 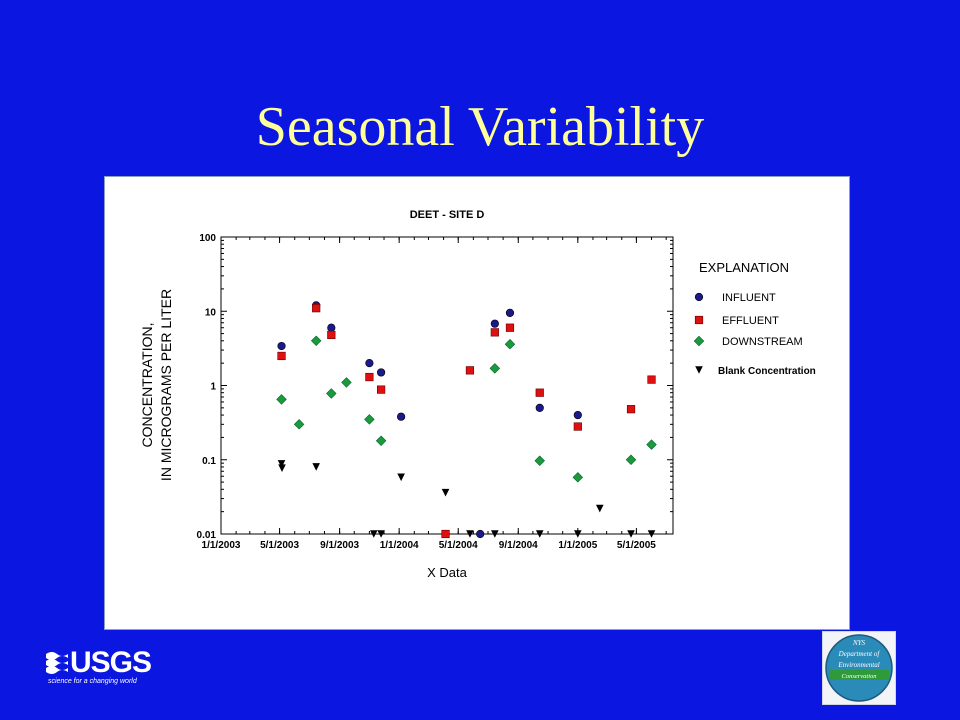 I want to click on svg-text: Environmental, so click(x=858, y=665).